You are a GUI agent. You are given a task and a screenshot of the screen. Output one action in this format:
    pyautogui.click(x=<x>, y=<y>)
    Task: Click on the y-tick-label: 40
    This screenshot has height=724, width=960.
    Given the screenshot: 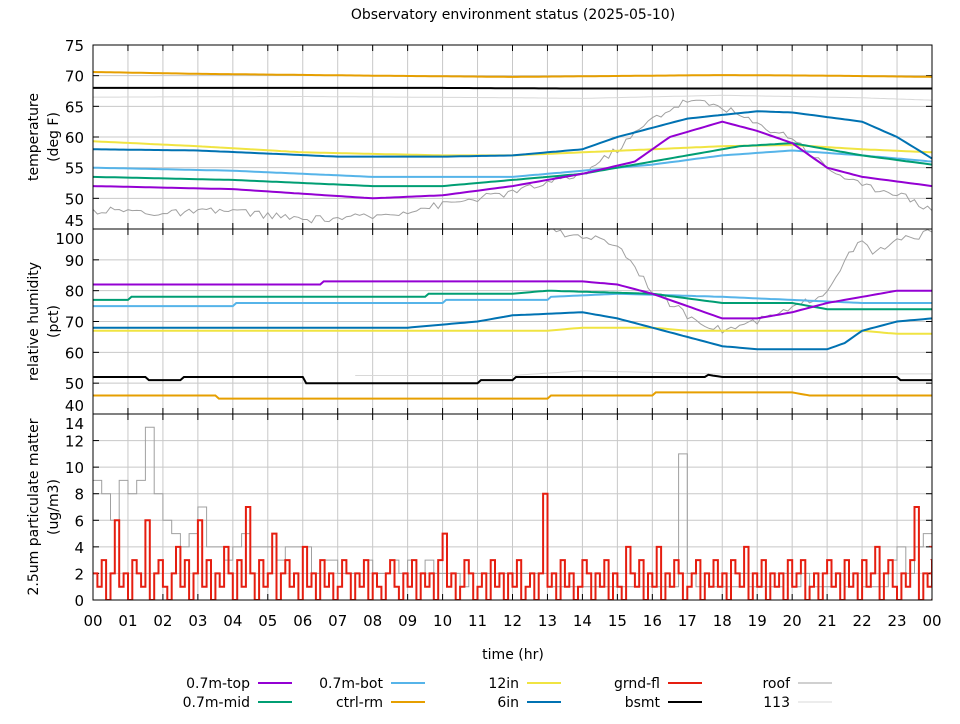 What is the action you would take?
    pyautogui.click(x=74, y=406)
    